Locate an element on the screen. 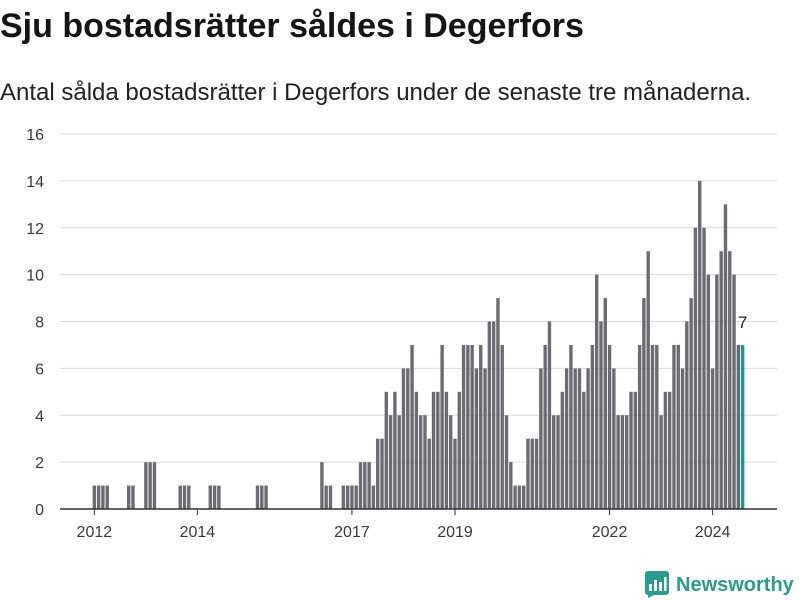 The image size is (800, 600). x-tick-label: 2012 is located at coordinates (95, 532).